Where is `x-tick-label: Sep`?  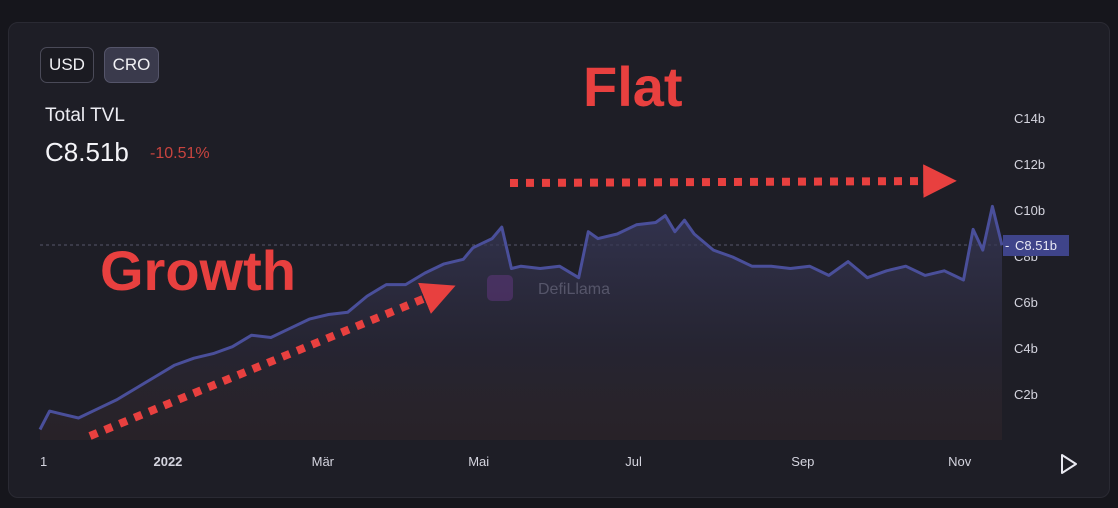
x-tick-label: Sep is located at coordinates (802, 461).